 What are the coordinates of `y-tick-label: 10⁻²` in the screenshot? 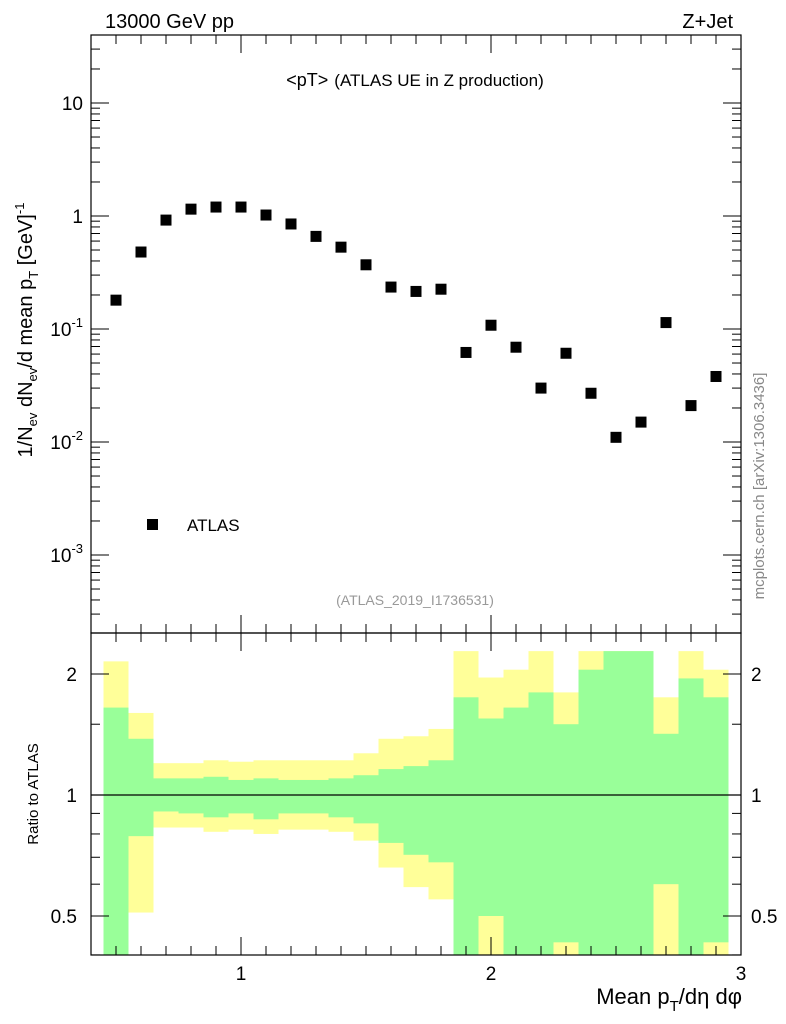 It's located at (66, 441).